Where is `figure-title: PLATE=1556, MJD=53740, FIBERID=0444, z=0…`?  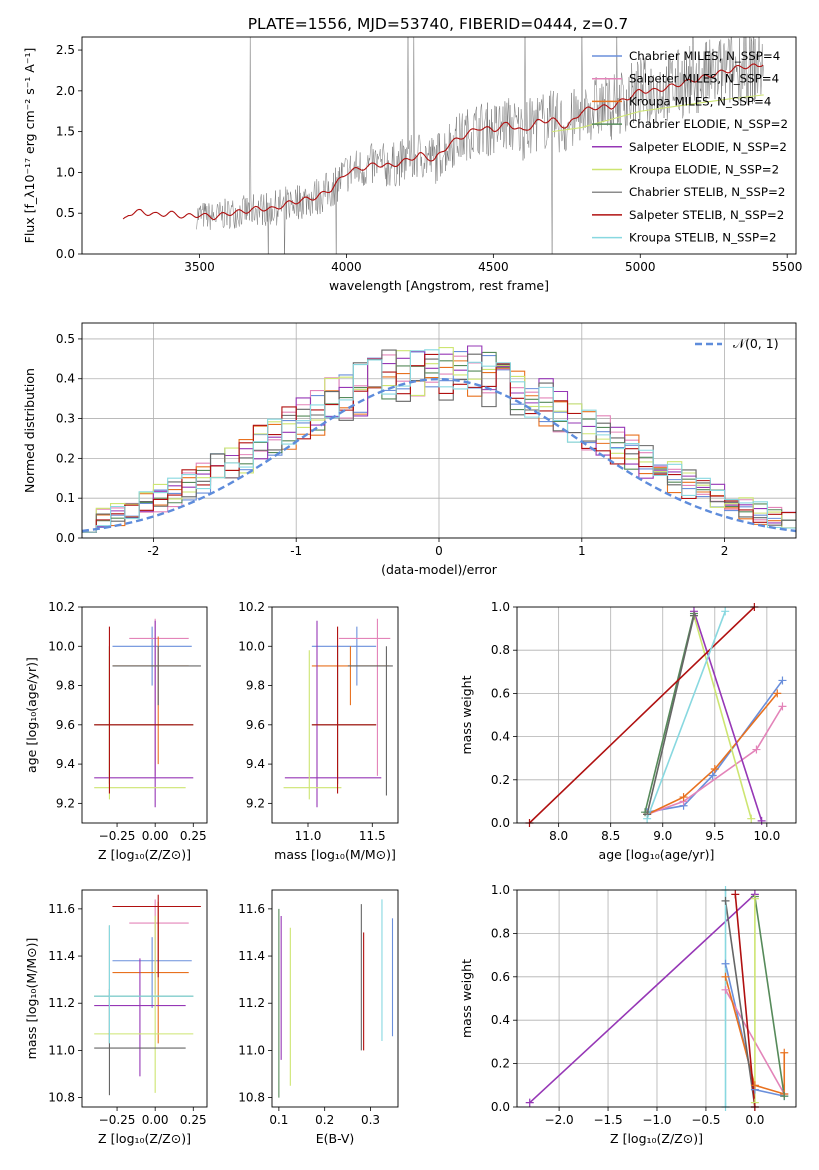
figure-title: PLATE=1556, MJD=53740, FIBERID=0444, z=0… is located at coordinates (438, 24).